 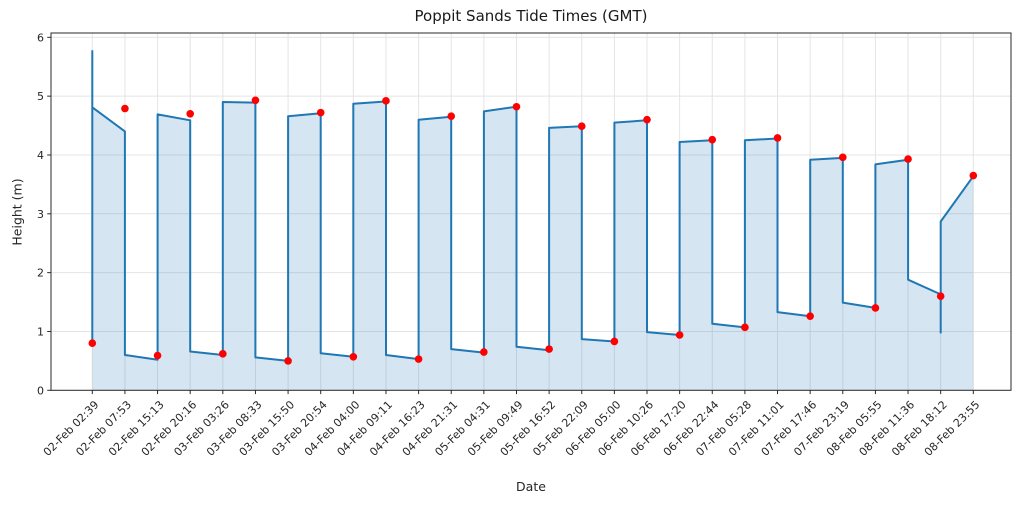 What do you see at coordinates (17, 212) in the screenshot?
I see `y-axis-title: Height (m)` at bounding box center [17, 212].